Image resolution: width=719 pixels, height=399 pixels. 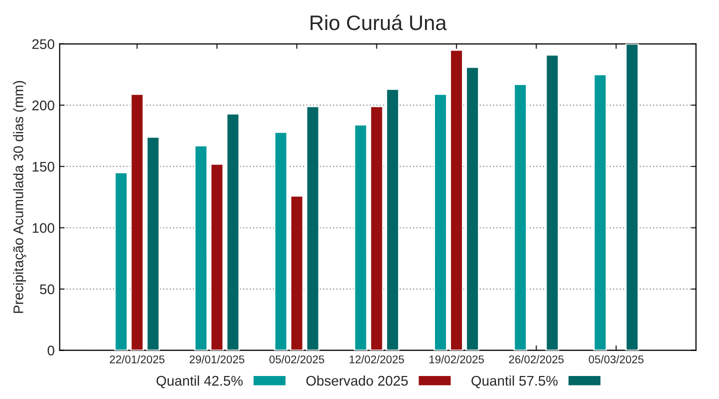 I want to click on chart-title: Rio Curuá Una, so click(x=378, y=22).